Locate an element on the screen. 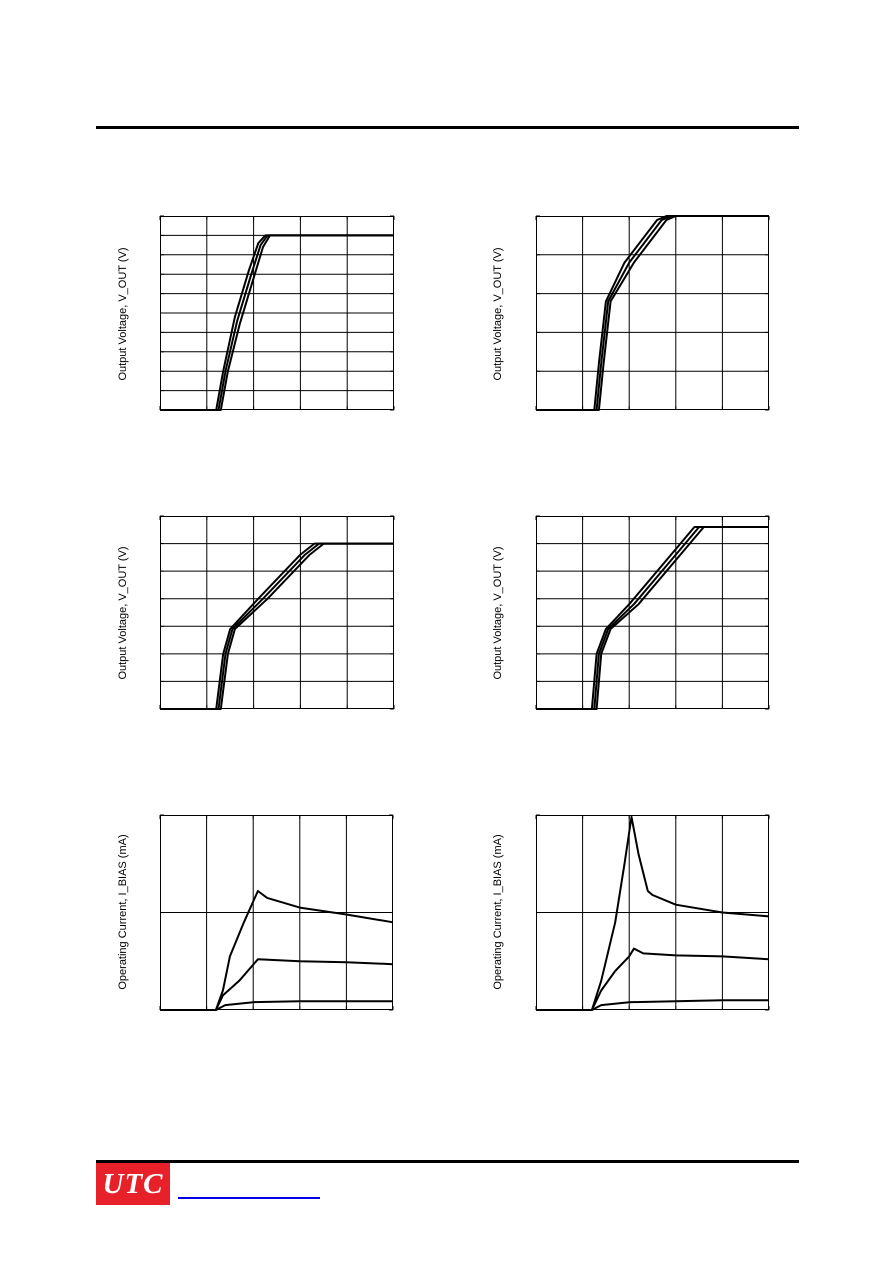  logo-text: UTC is located at coordinates (133, 1183).